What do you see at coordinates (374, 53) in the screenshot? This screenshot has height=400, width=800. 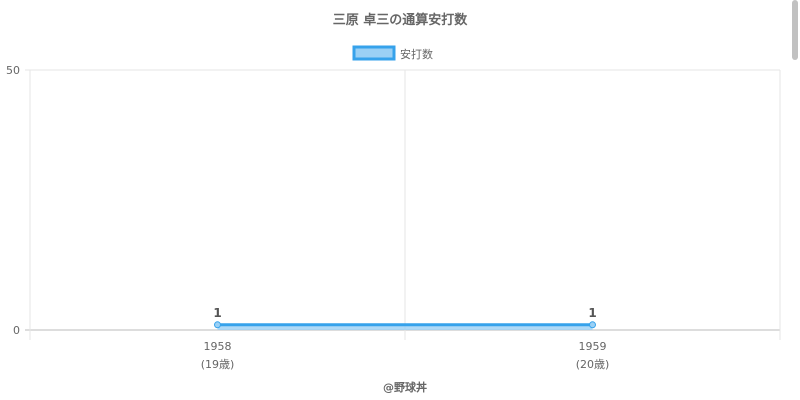 I see `legend-swatch` at bounding box center [374, 53].